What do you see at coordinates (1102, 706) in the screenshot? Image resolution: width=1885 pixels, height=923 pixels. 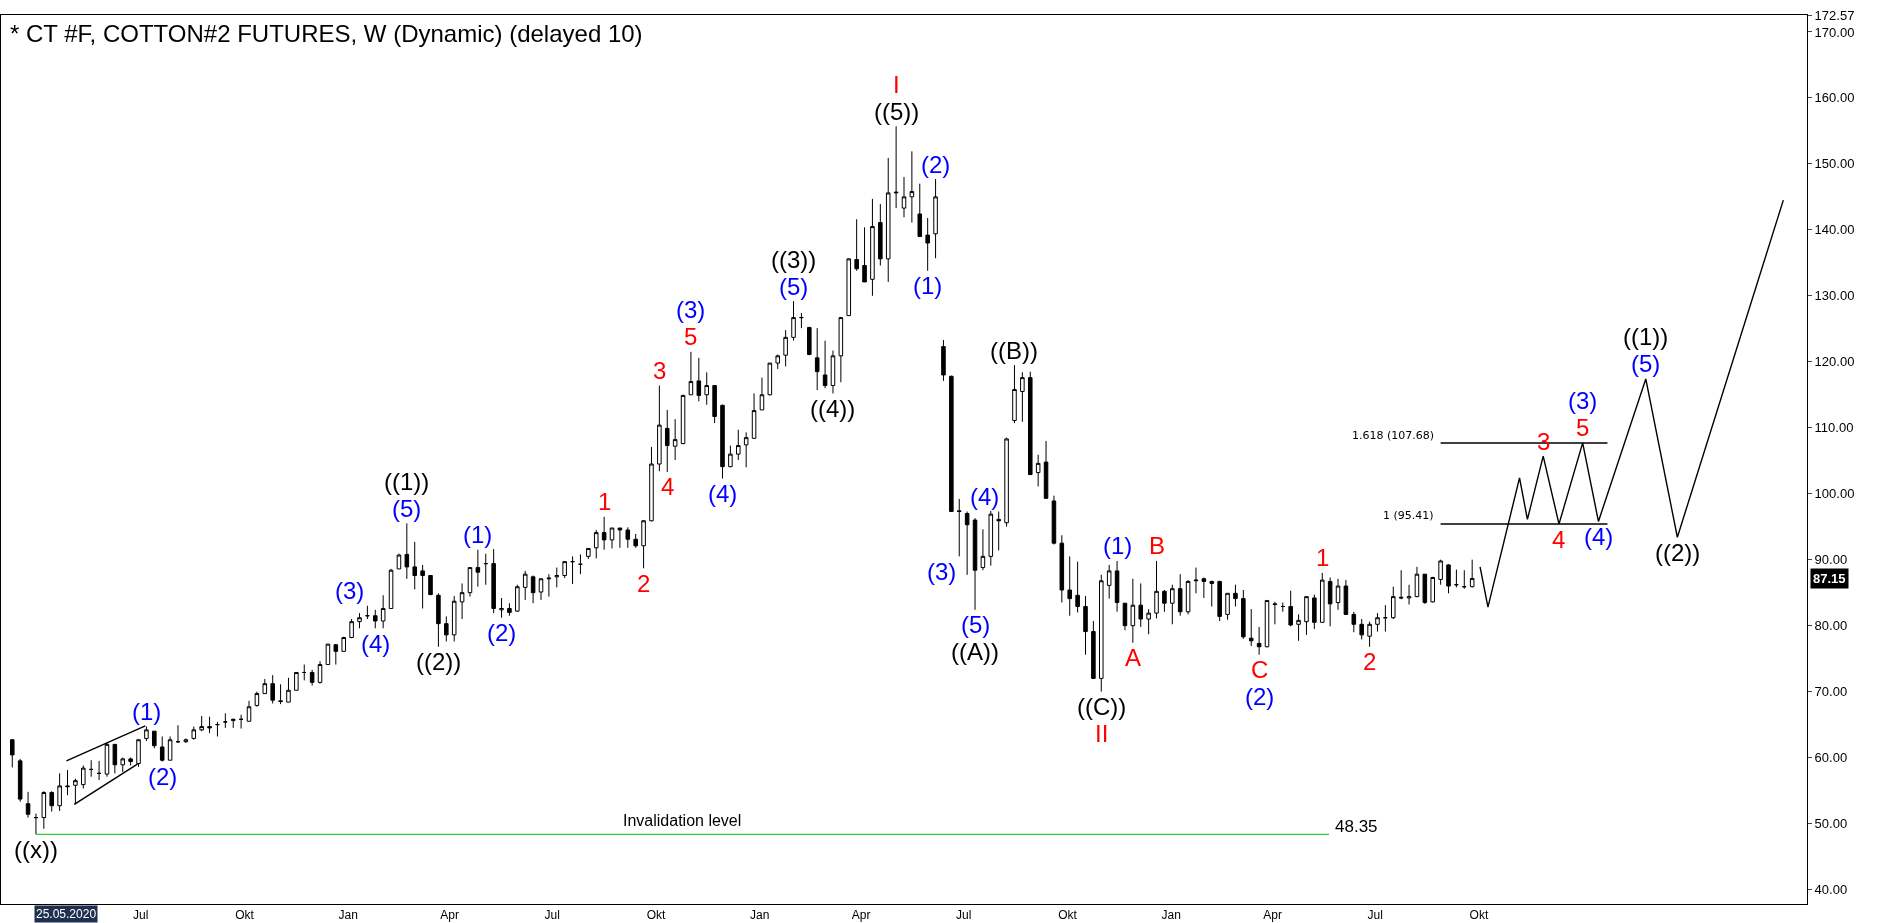 I see `annotation: ((C))` at bounding box center [1102, 706].